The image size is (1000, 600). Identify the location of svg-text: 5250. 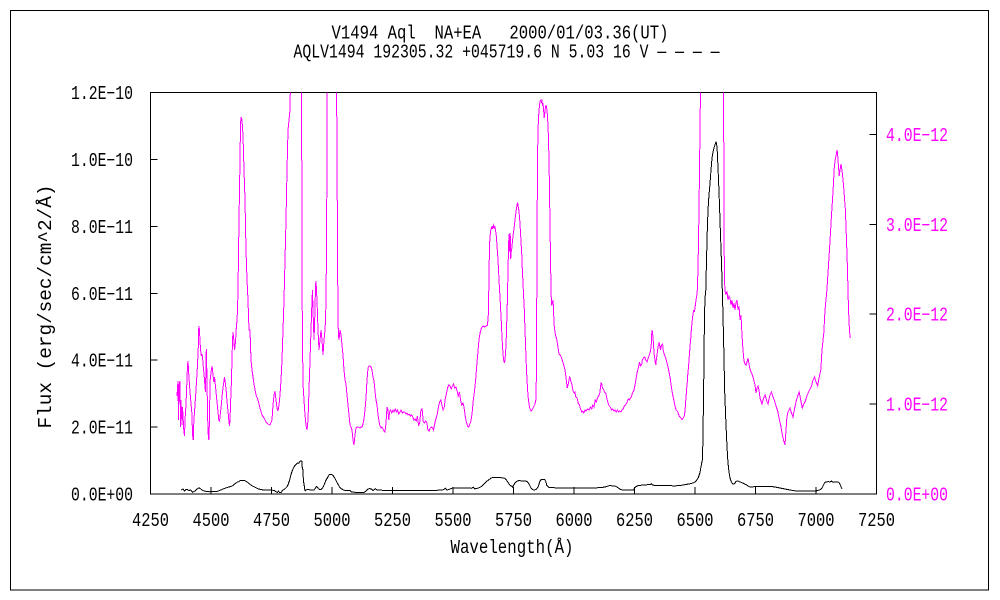
(392, 521).